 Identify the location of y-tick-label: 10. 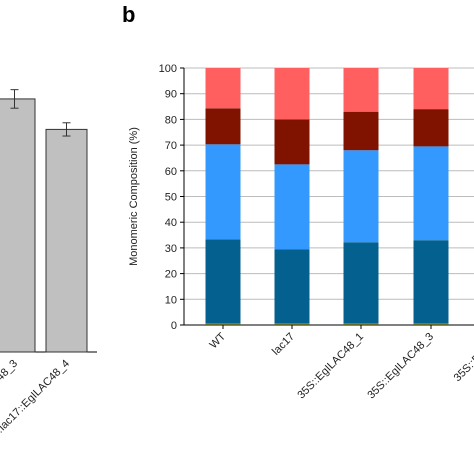
(171, 300).